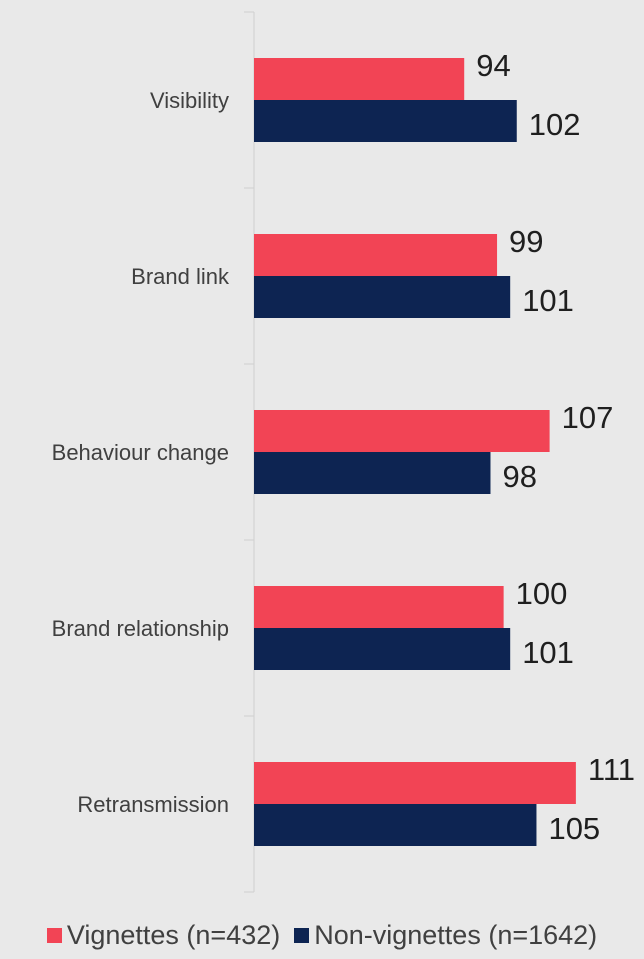 Image resolution: width=644 pixels, height=959 pixels. What do you see at coordinates (376, 255) in the screenshot?
I see `bar-vignettes-brand-link` at bounding box center [376, 255].